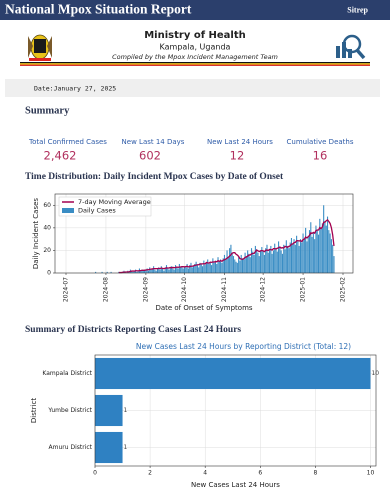  I want to click on report-icon, so click(351, 47).